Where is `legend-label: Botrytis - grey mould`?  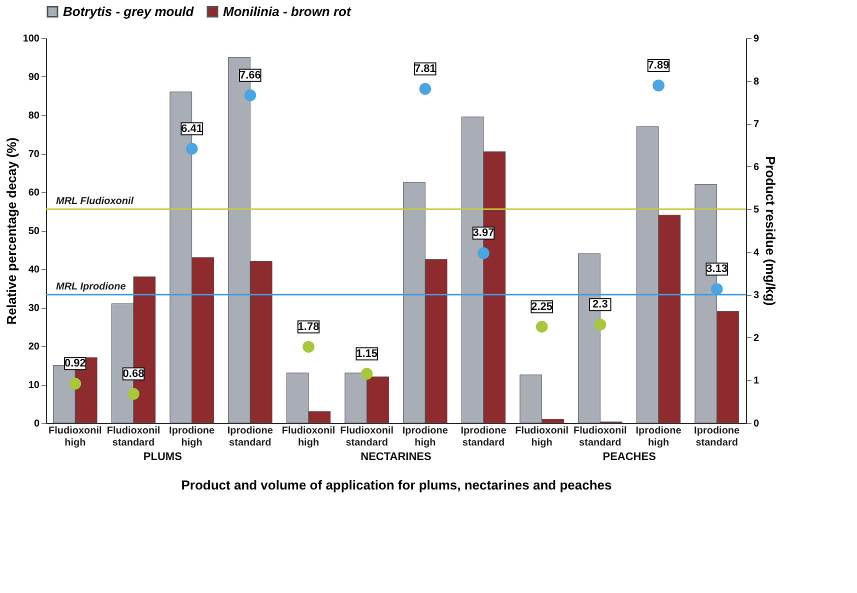
legend-label: Botrytis - grey mould is located at coordinates (129, 11).